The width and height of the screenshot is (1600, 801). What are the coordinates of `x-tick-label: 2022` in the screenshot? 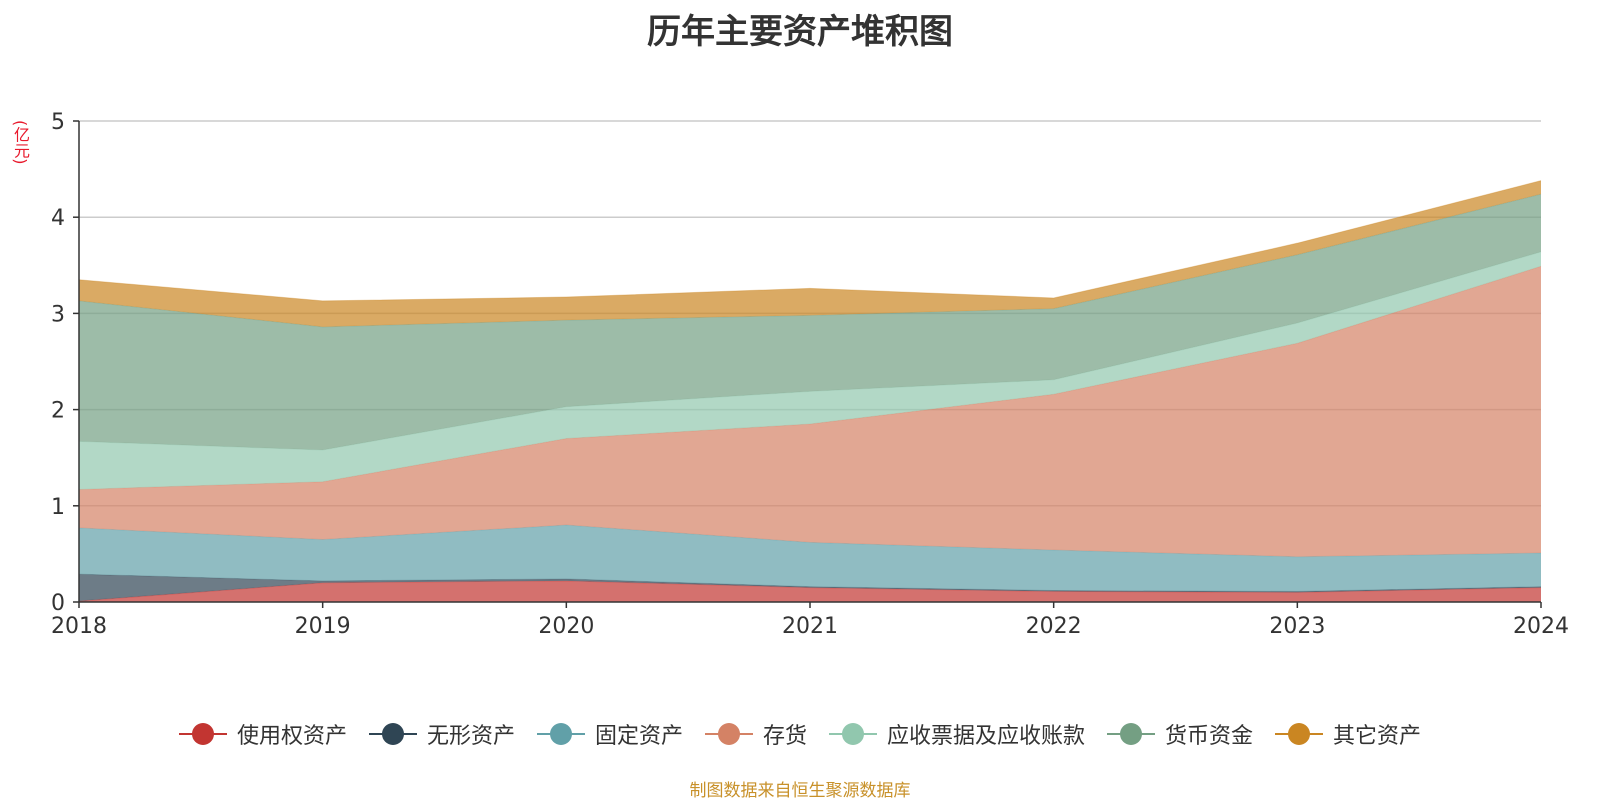 It's located at (1054, 626).